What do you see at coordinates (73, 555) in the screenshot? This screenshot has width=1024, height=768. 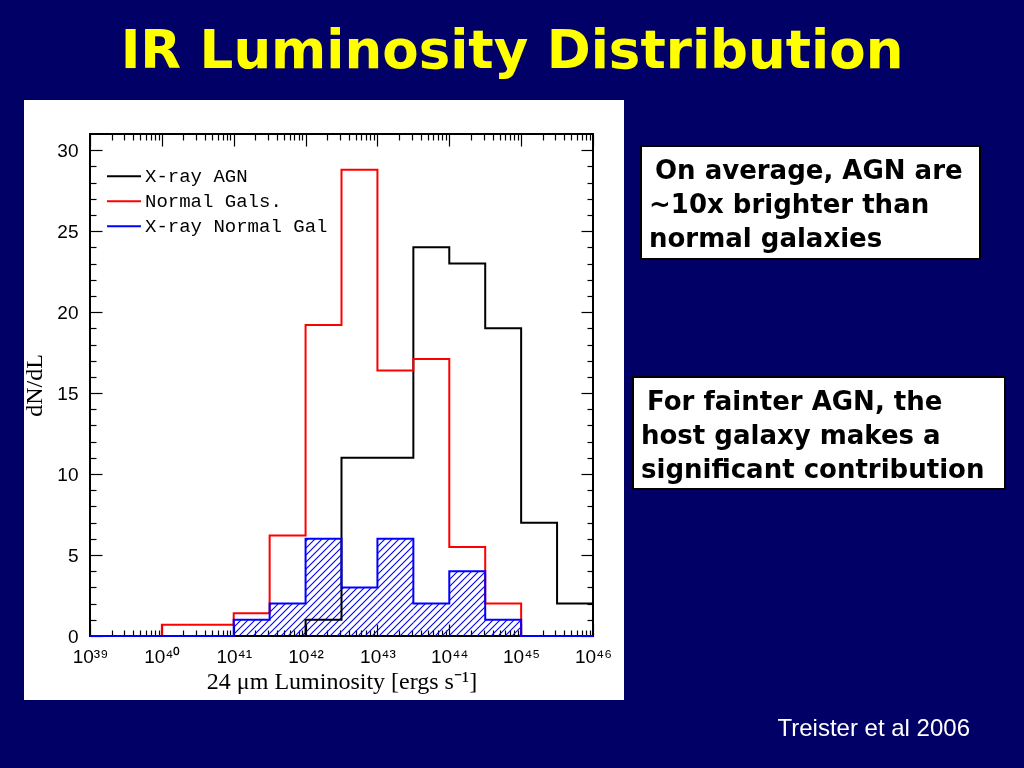 I see `y-tick-label: 5` at bounding box center [73, 555].